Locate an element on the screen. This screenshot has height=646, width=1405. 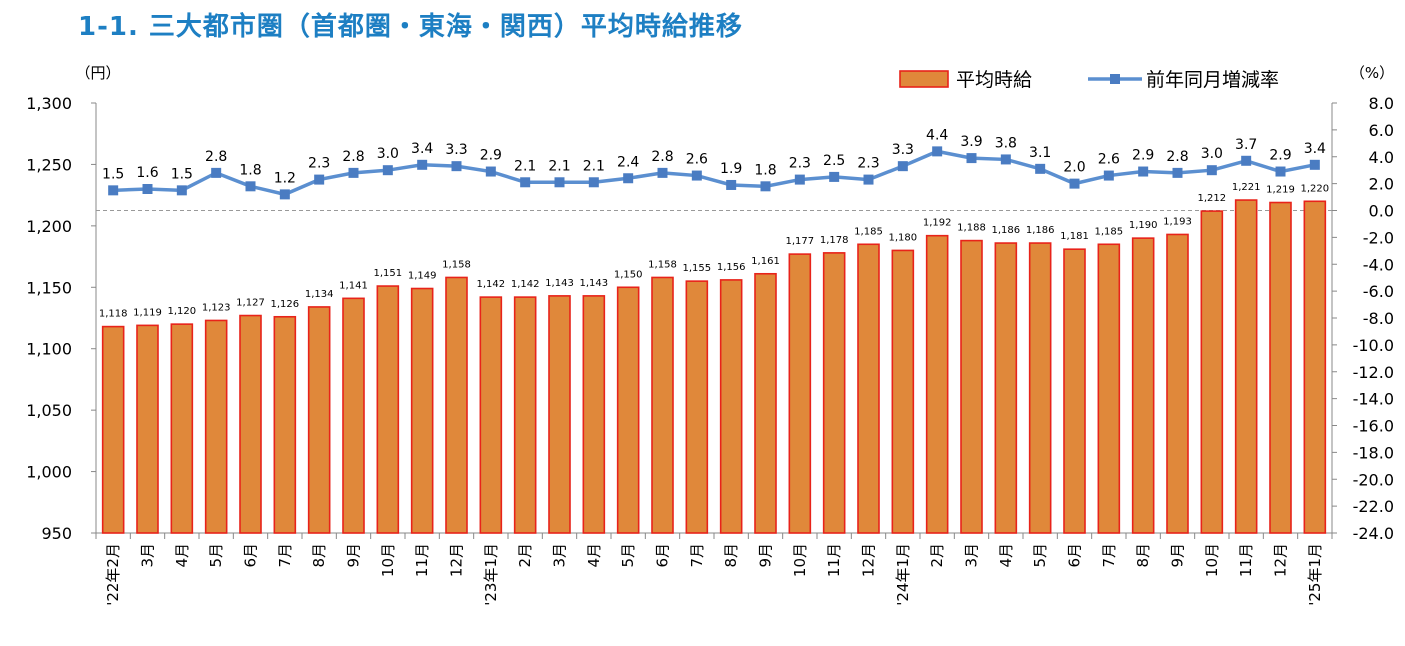
bar-value-label: 1,178 is located at coordinates (834, 240).